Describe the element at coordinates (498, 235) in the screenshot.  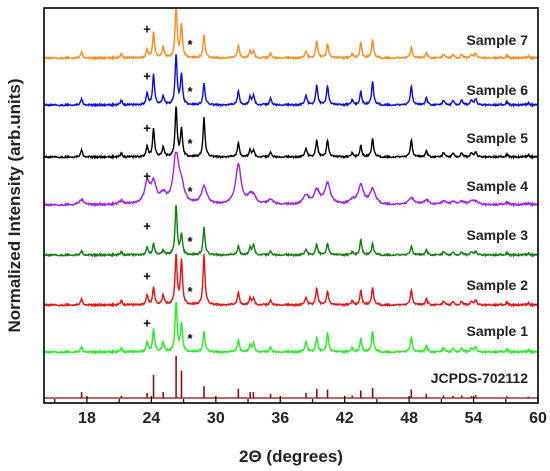
I see `series-label: Sample 3` at that location.